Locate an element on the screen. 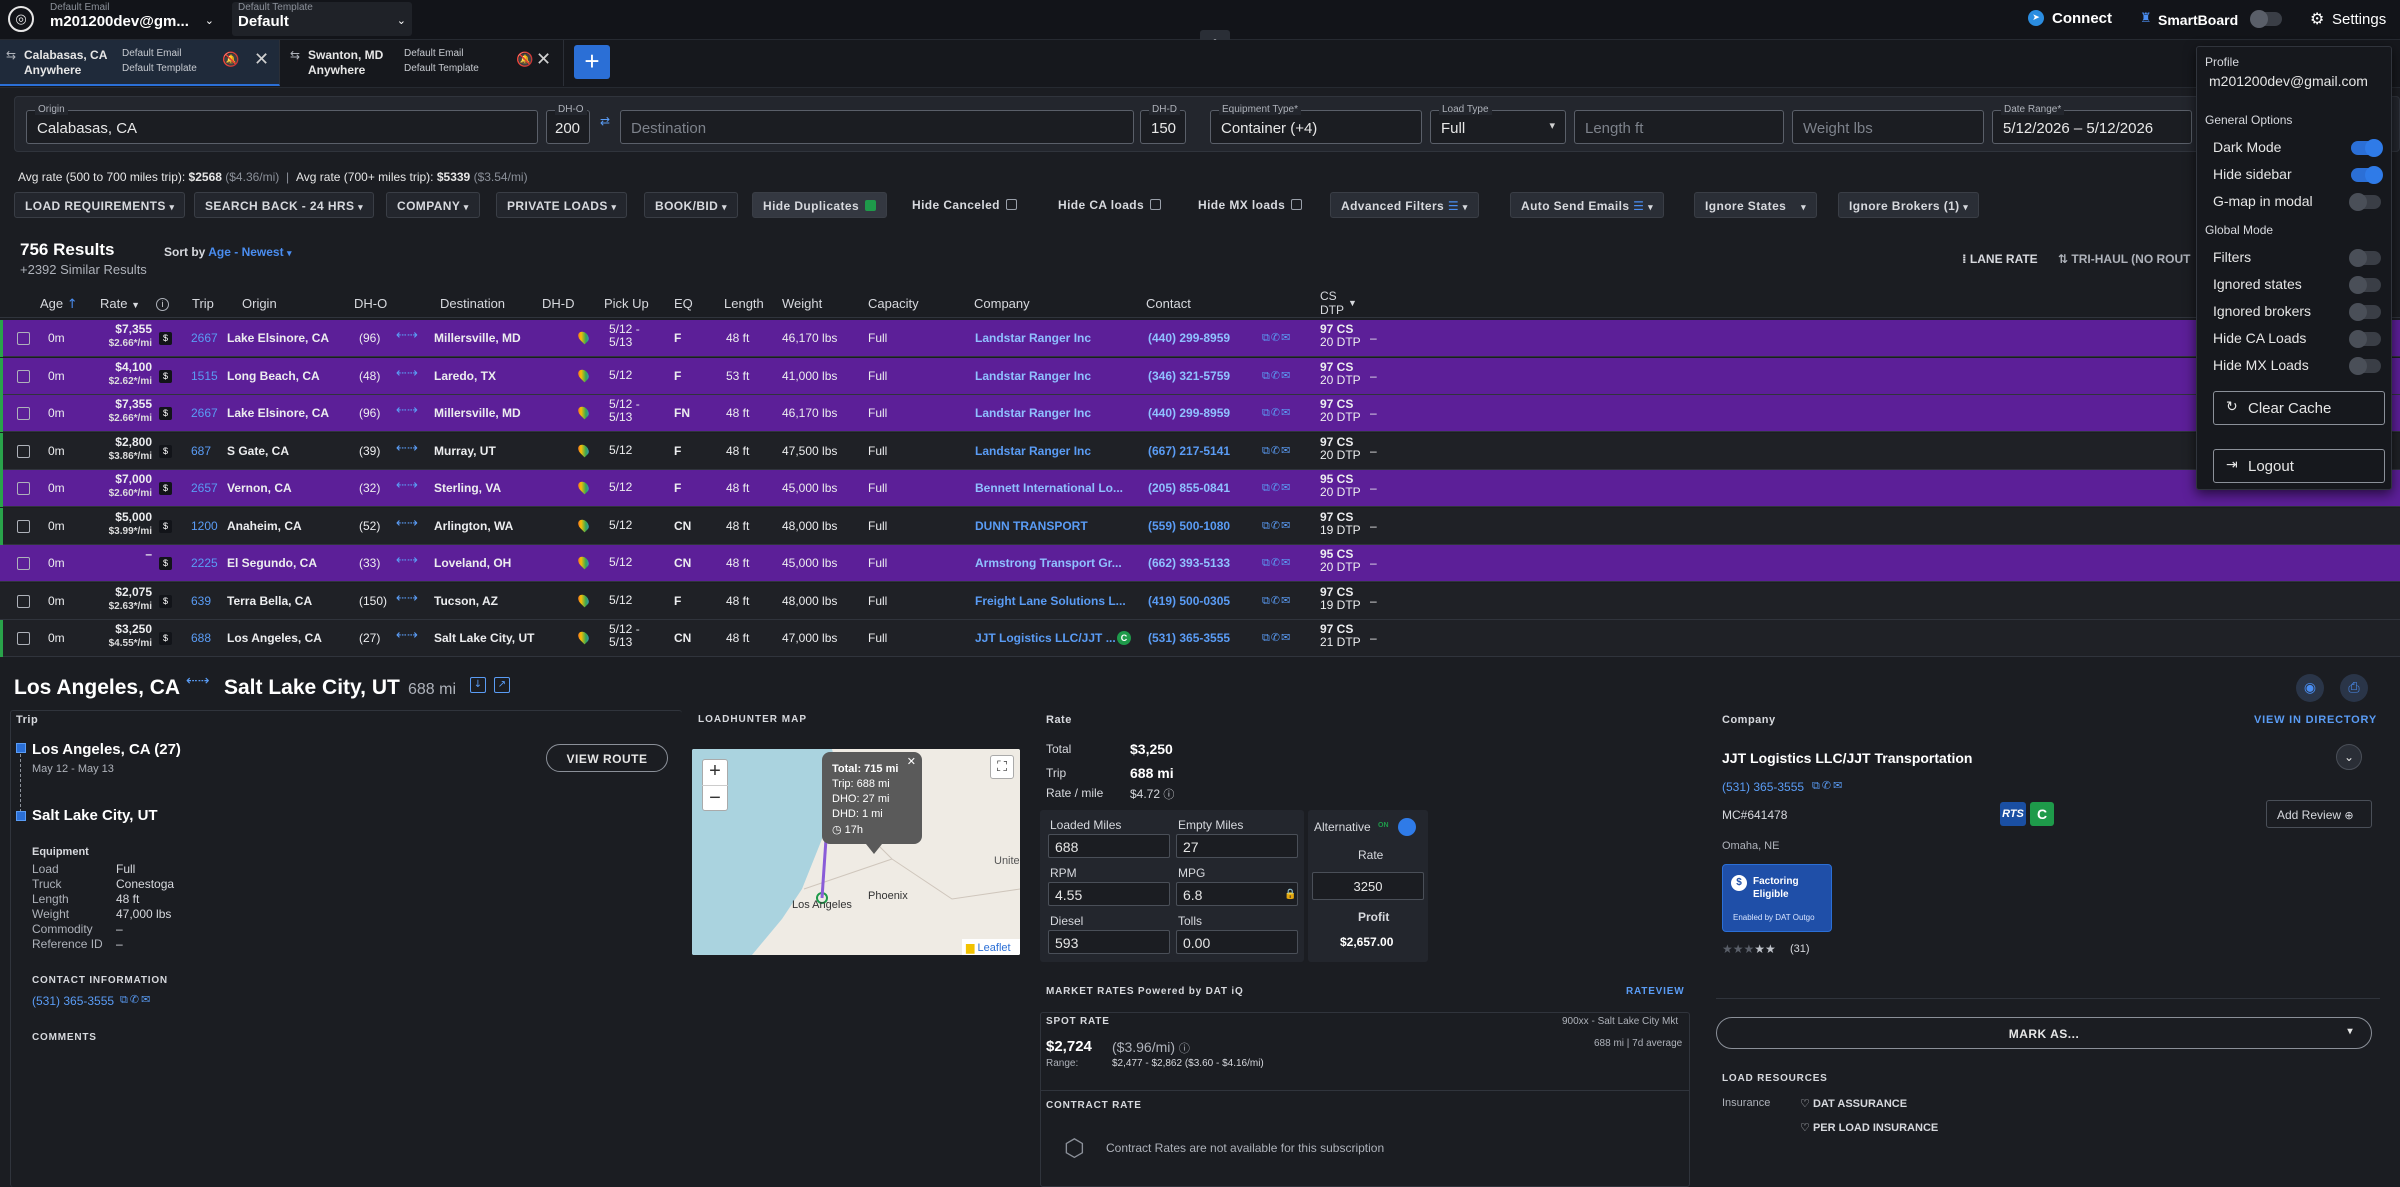 The image size is (2400, 1187). hide-duplicates-checkbox: Hide Duplicates is located at coordinates (820, 205).